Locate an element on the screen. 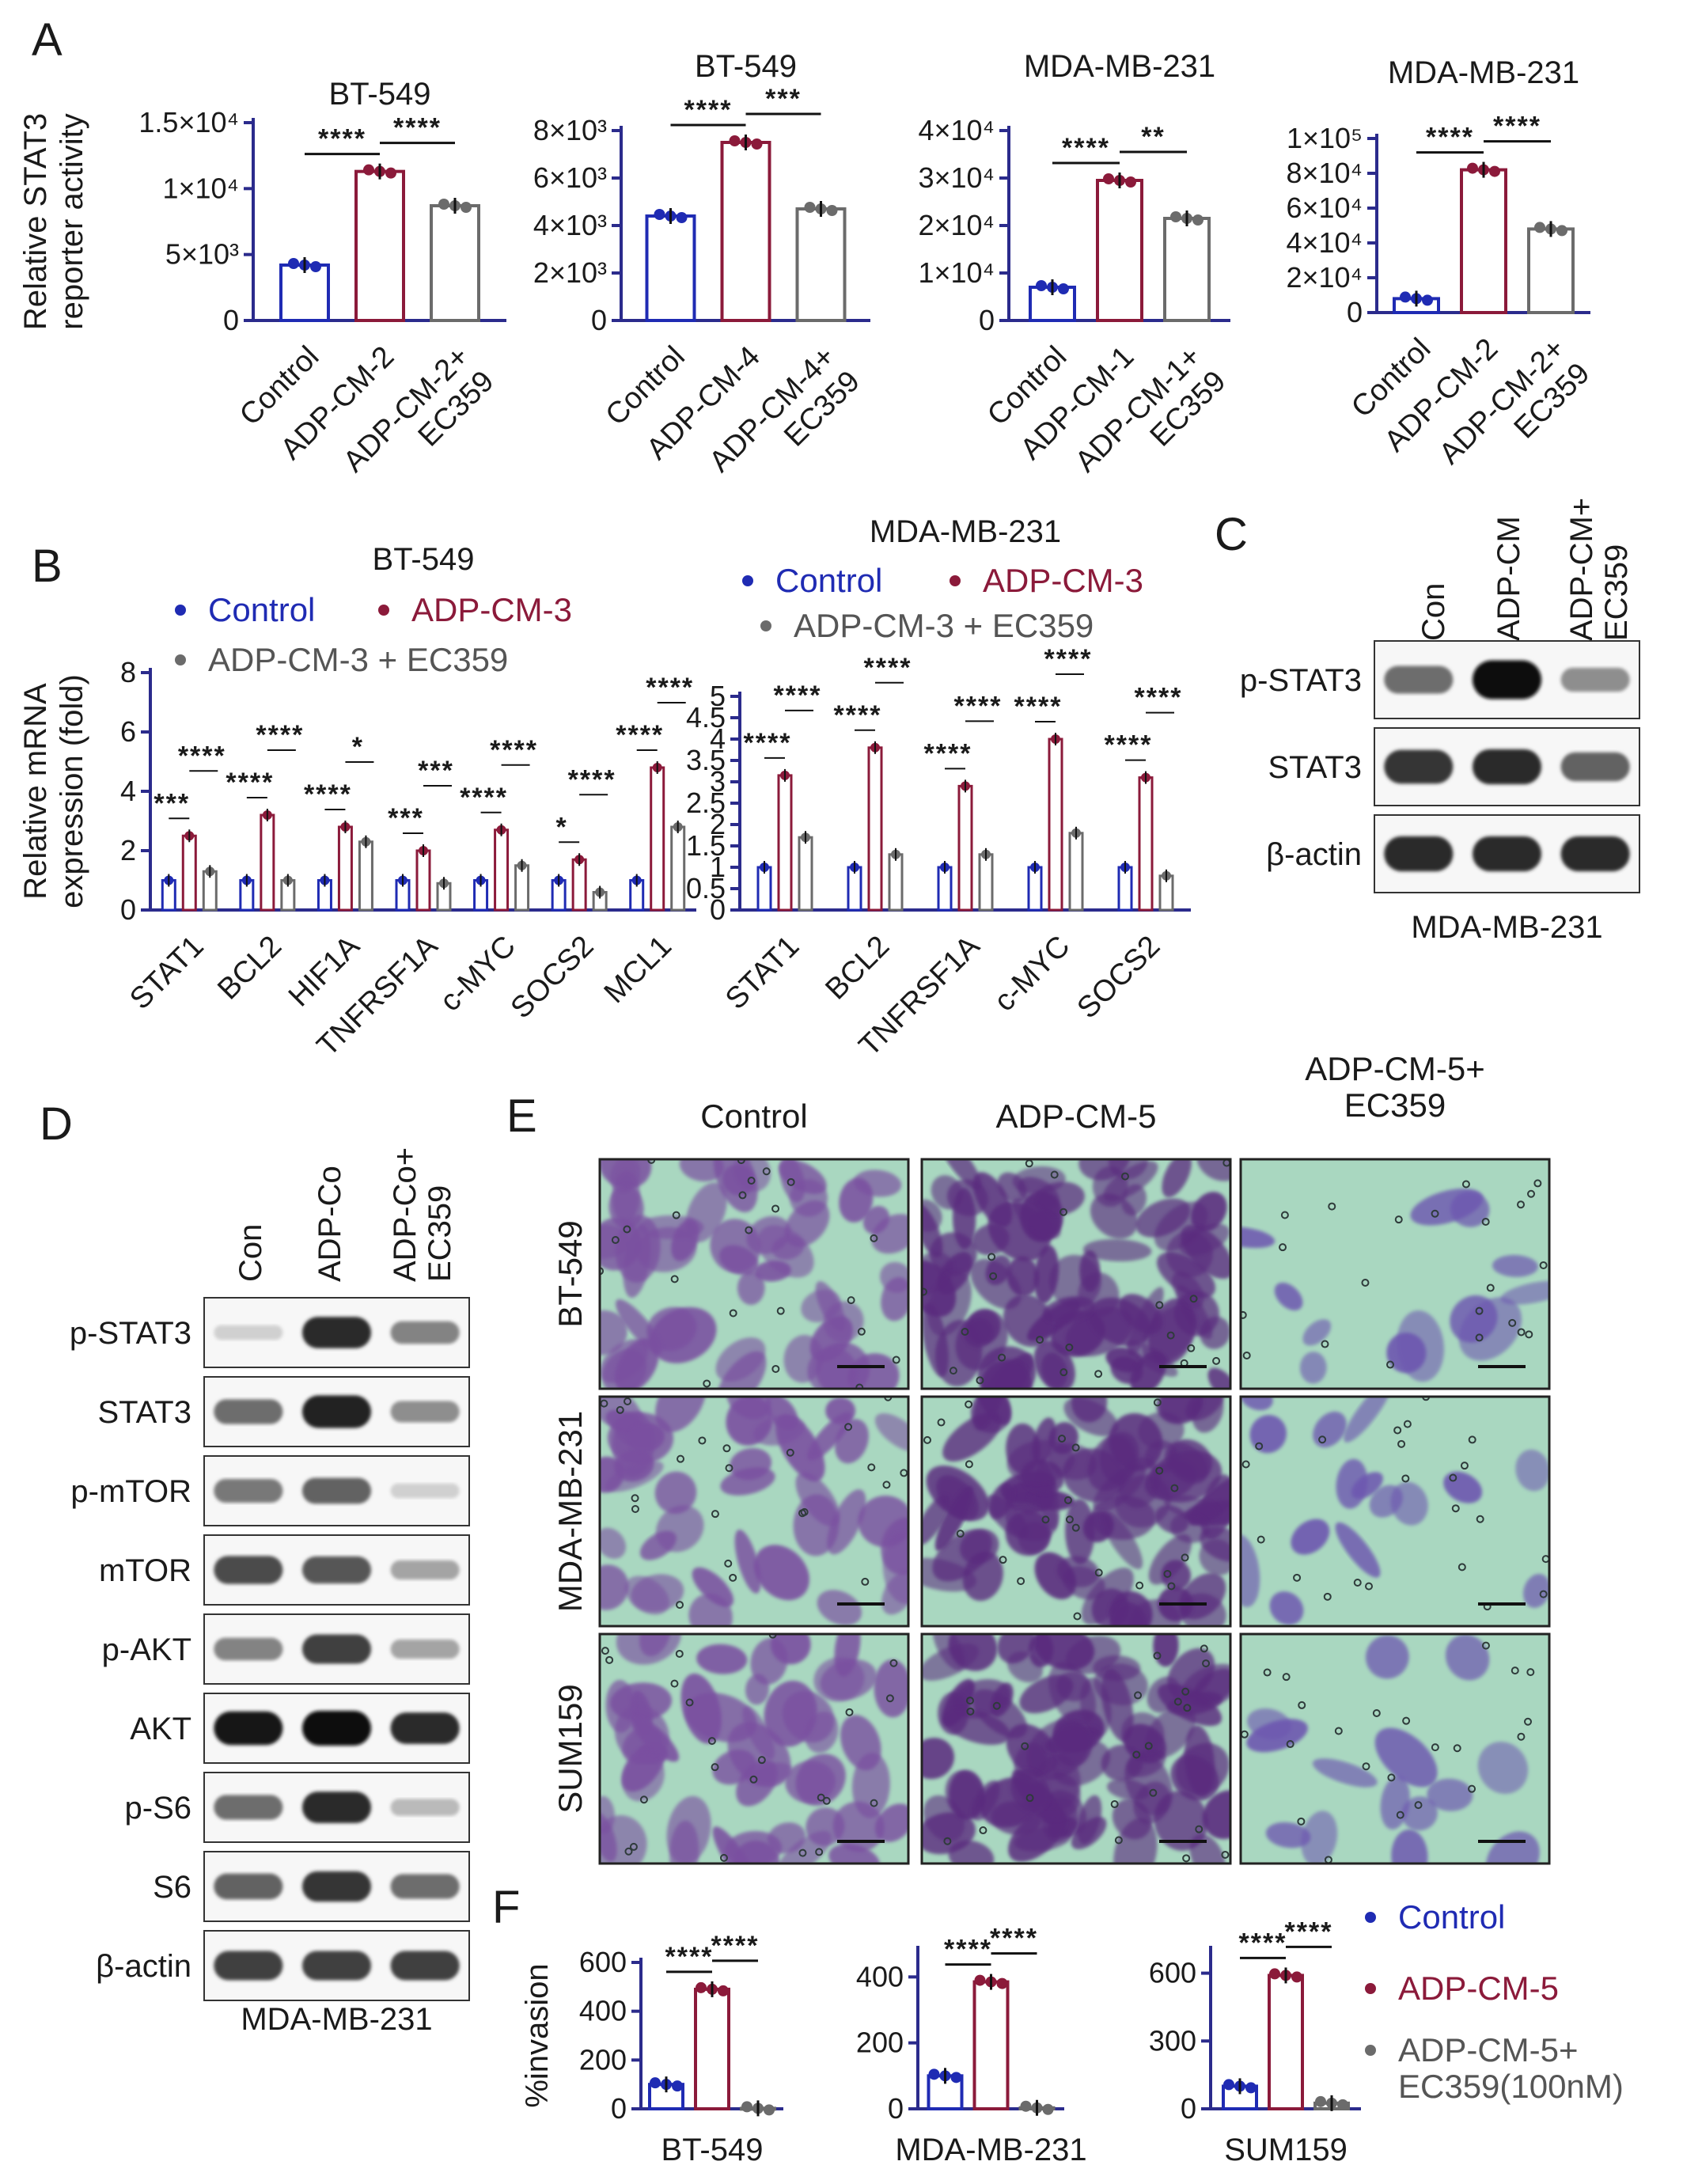 This screenshot has width=1683, height=2184. legend-label: ADP-CM-5 is located at coordinates (1479, 1988).